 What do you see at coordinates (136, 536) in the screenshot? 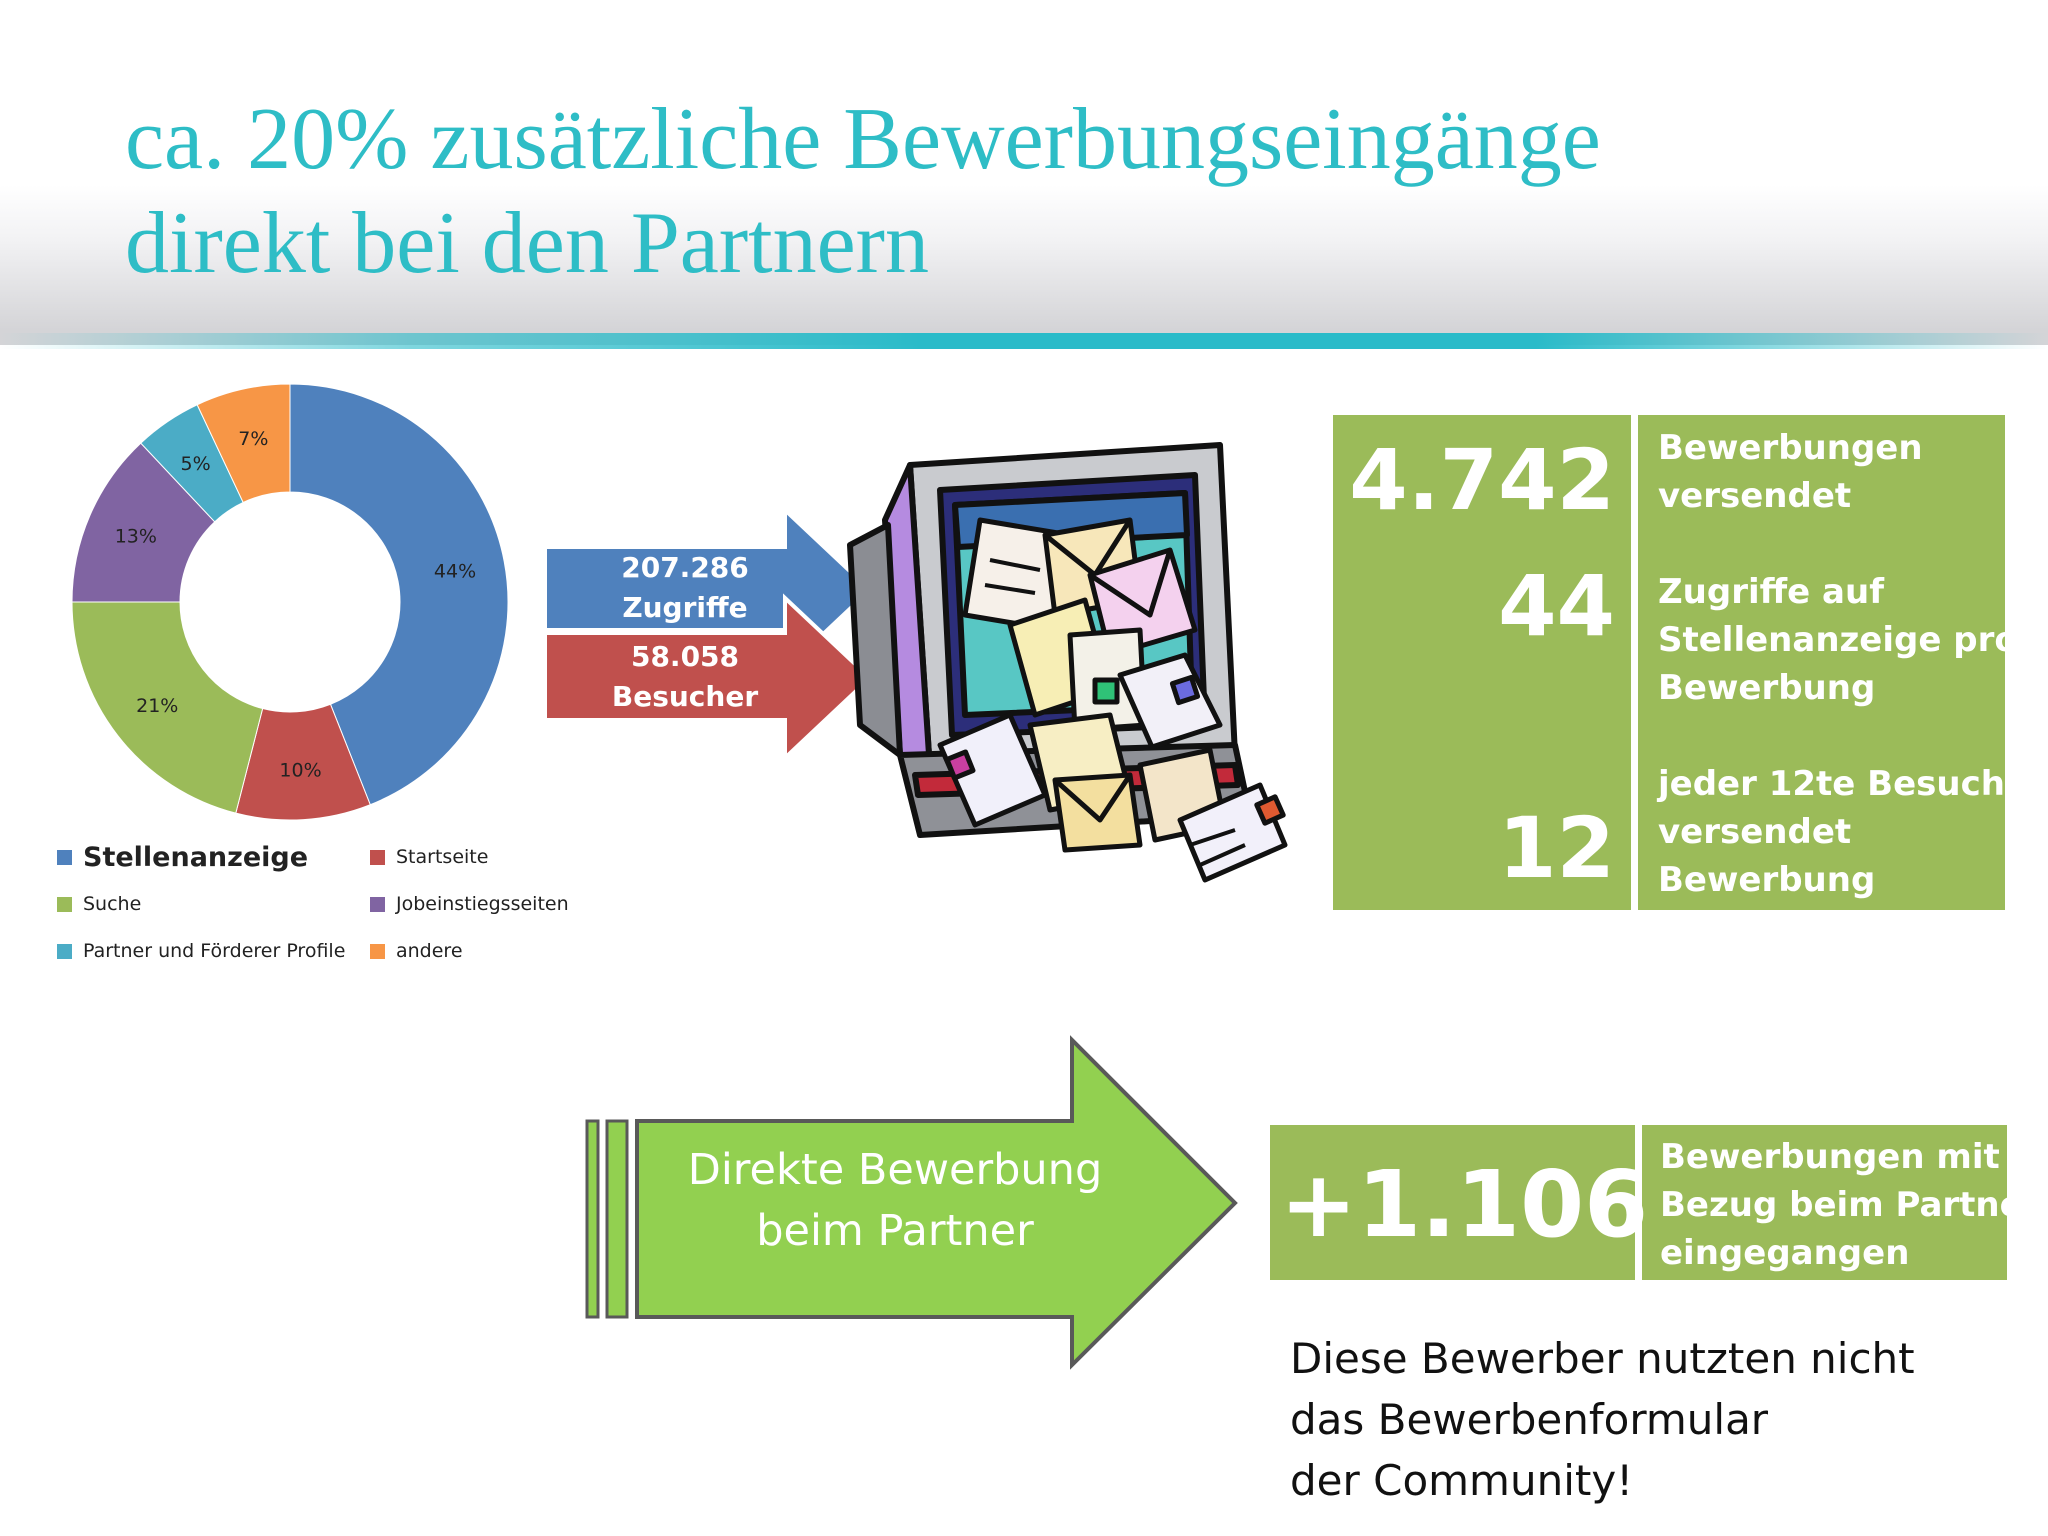
I see `donut-data-label: 13%` at bounding box center [136, 536].